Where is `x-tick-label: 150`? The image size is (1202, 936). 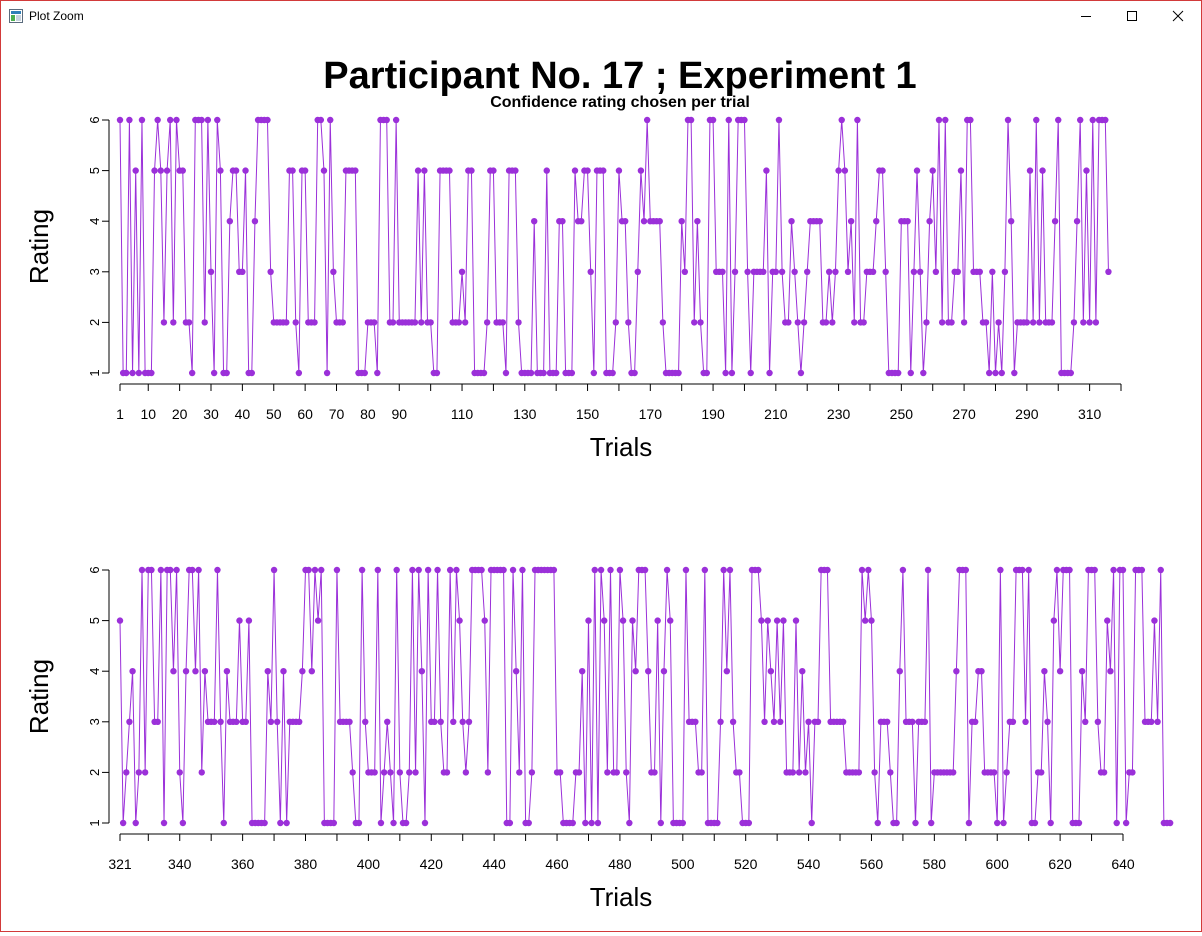 x-tick-label: 150 is located at coordinates (588, 414).